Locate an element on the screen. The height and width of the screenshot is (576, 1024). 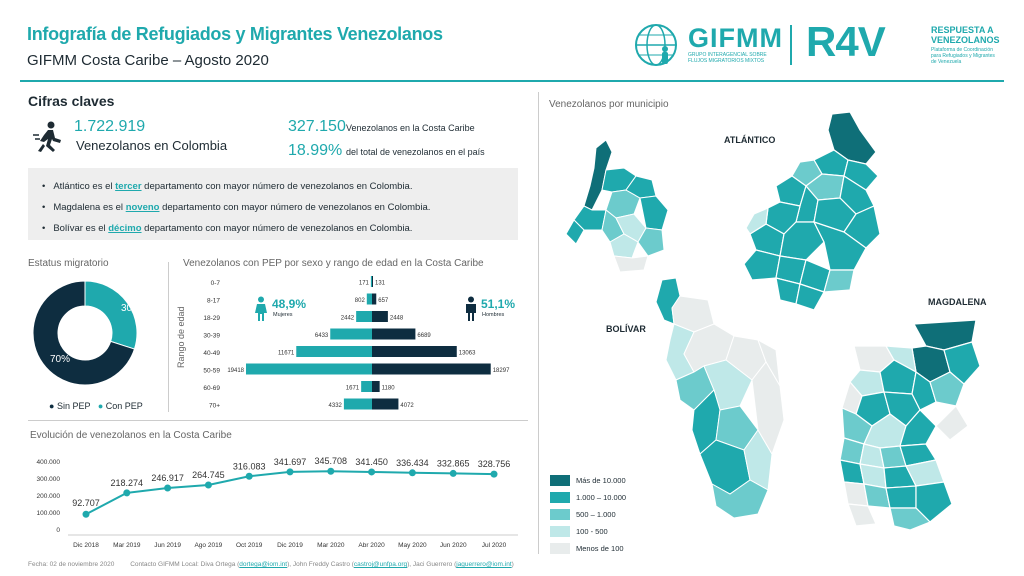
line-ytick-label: 200.000 is located at coordinates (49, 496).